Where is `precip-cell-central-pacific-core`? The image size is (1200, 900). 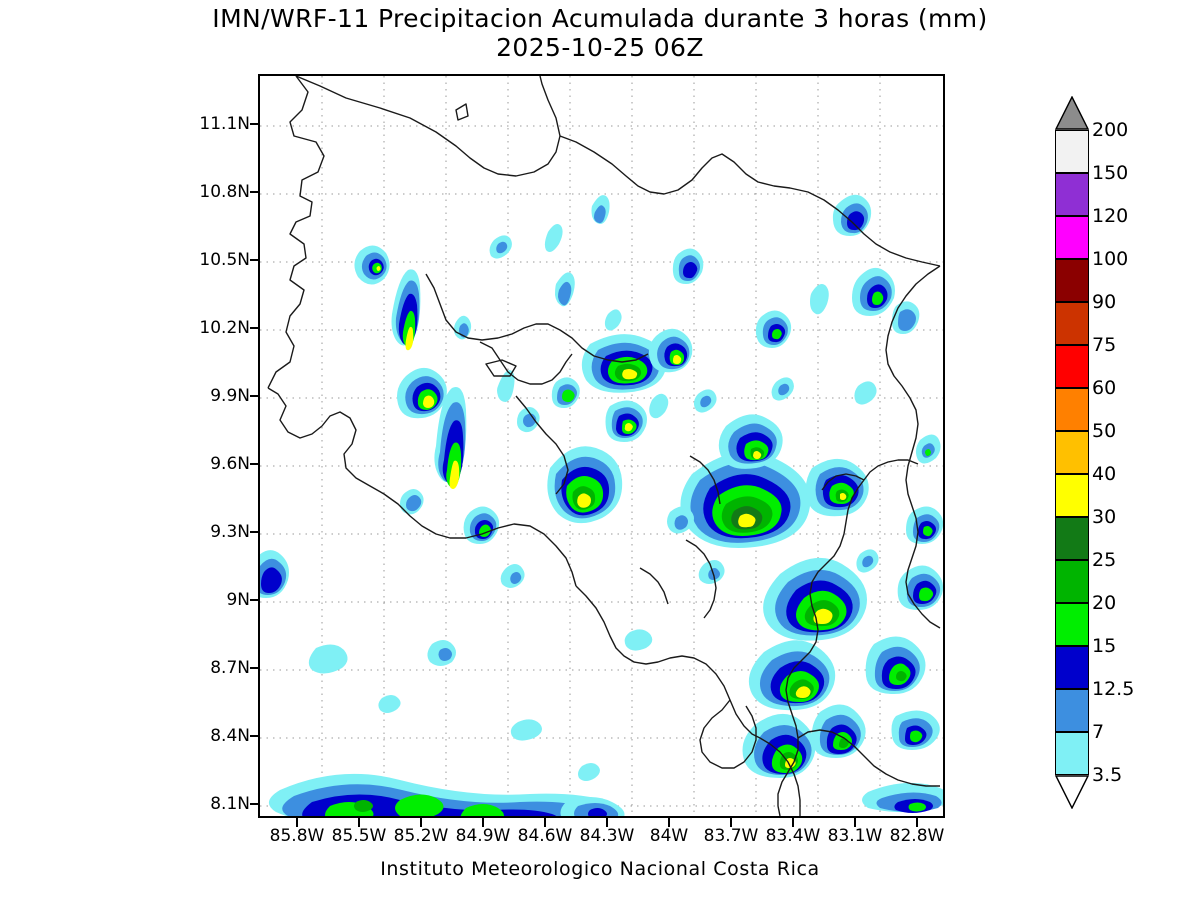 precip-cell-central-pacific-core is located at coordinates (585, 485).